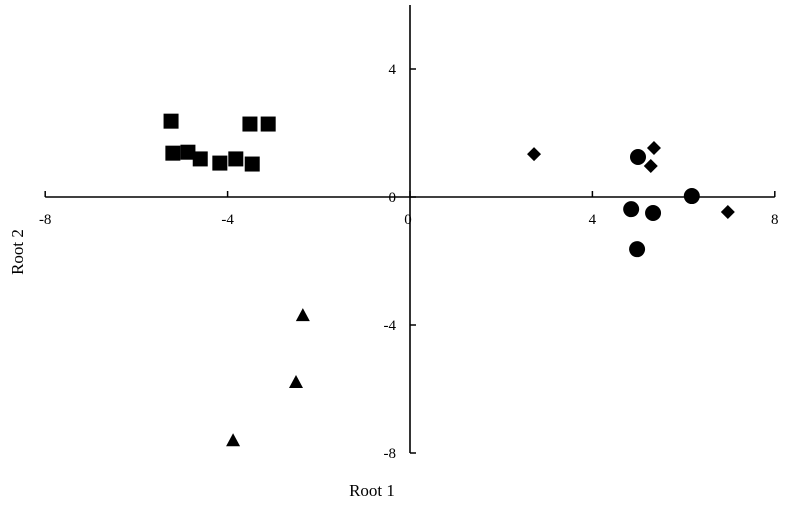 The image size is (788, 509). What do you see at coordinates (393, 70) in the screenshot?
I see `y-tick-label: 4` at bounding box center [393, 70].